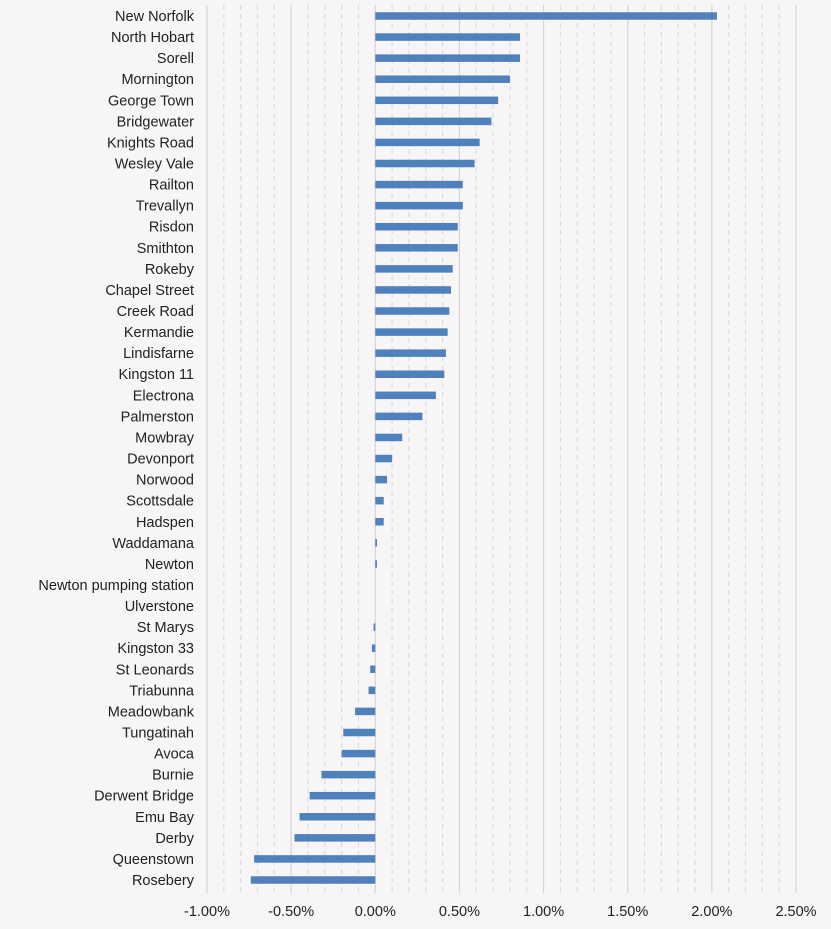  What do you see at coordinates (165, 523) in the screenshot?
I see `category-label: Hadspen` at bounding box center [165, 523].